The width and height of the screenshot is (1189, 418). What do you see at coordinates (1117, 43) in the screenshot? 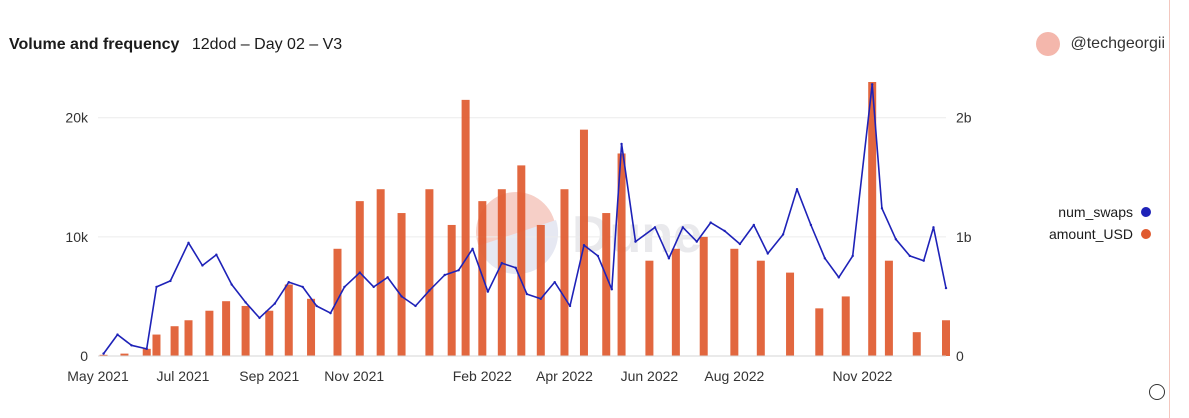
I see `author-name: @techgeorgii` at bounding box center [1117, 43].